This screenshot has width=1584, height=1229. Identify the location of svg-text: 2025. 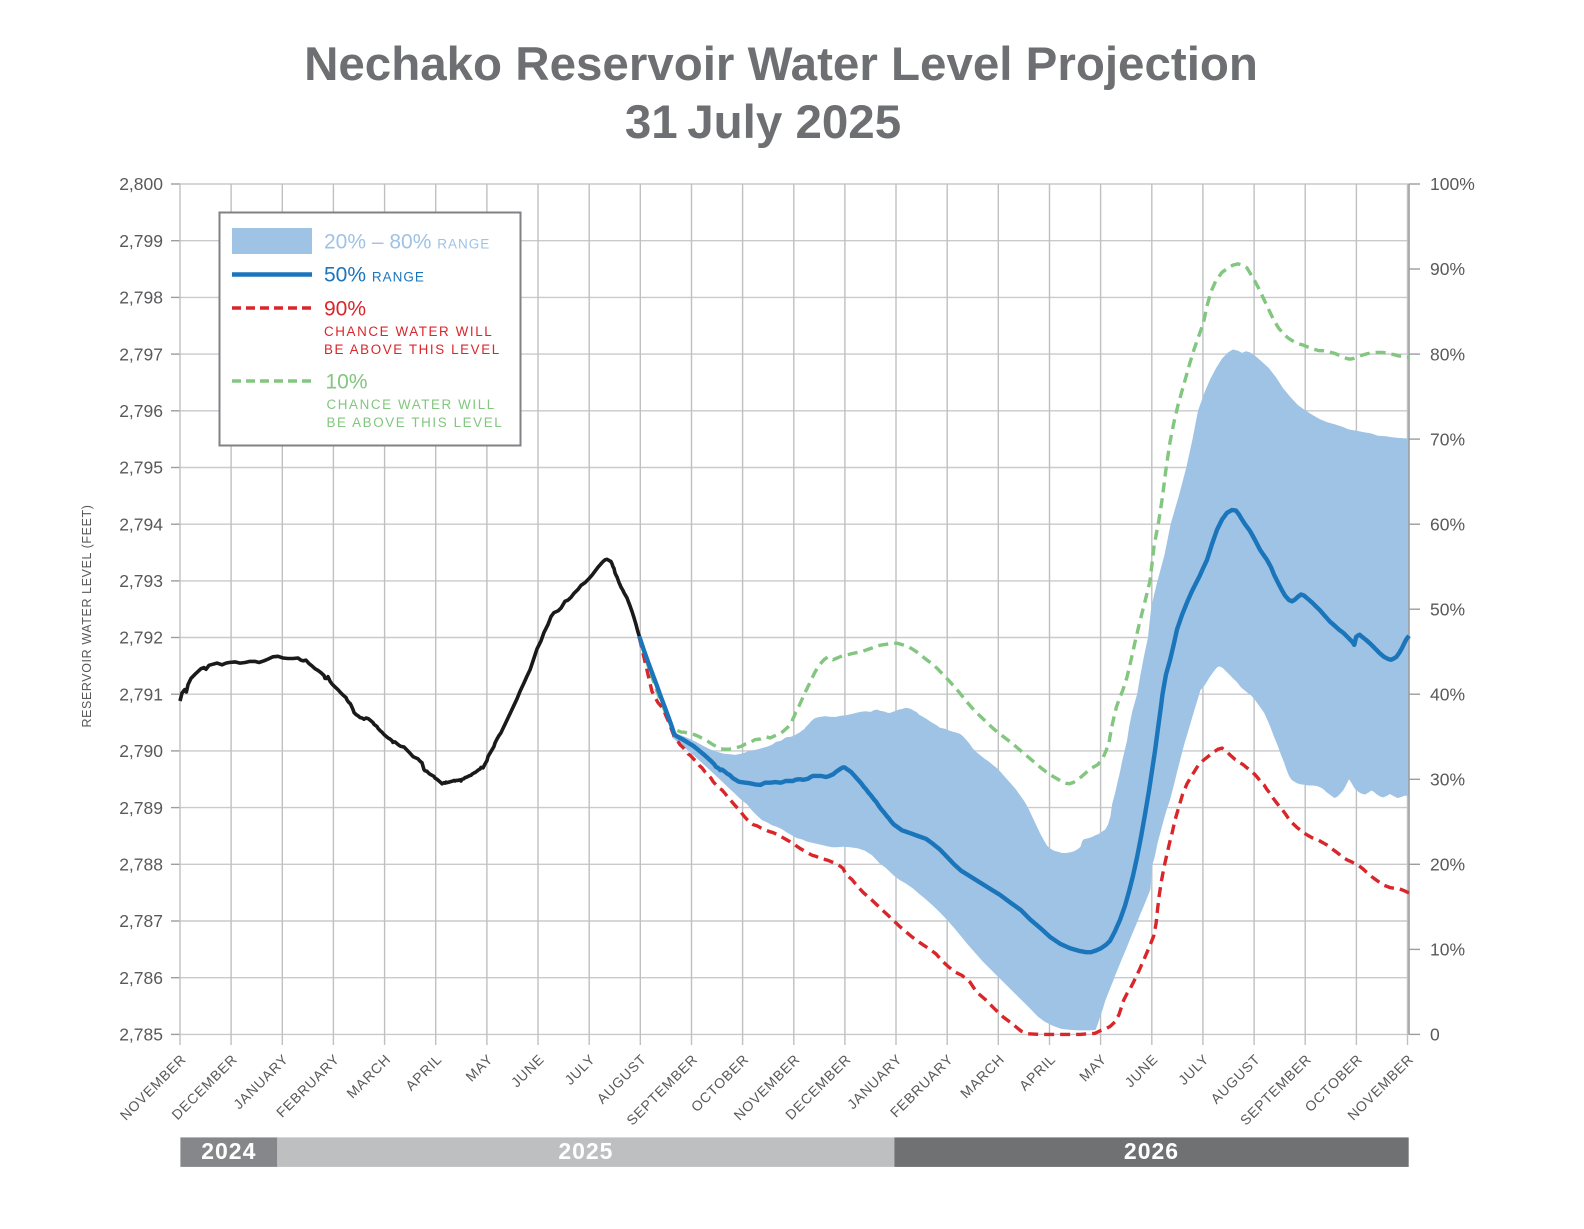
(585, 1151).